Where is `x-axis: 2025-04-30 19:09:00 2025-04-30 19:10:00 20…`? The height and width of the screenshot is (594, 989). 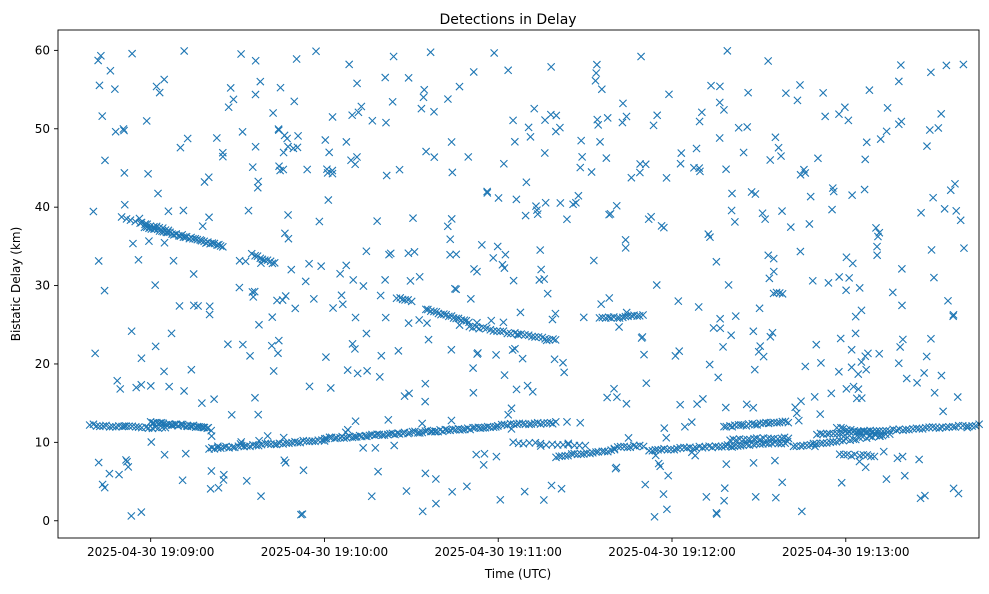
x-axis: 2025-04-30 19:09:00 2025-04-30 19:10:00 20… is located at coordinates (498, 548).